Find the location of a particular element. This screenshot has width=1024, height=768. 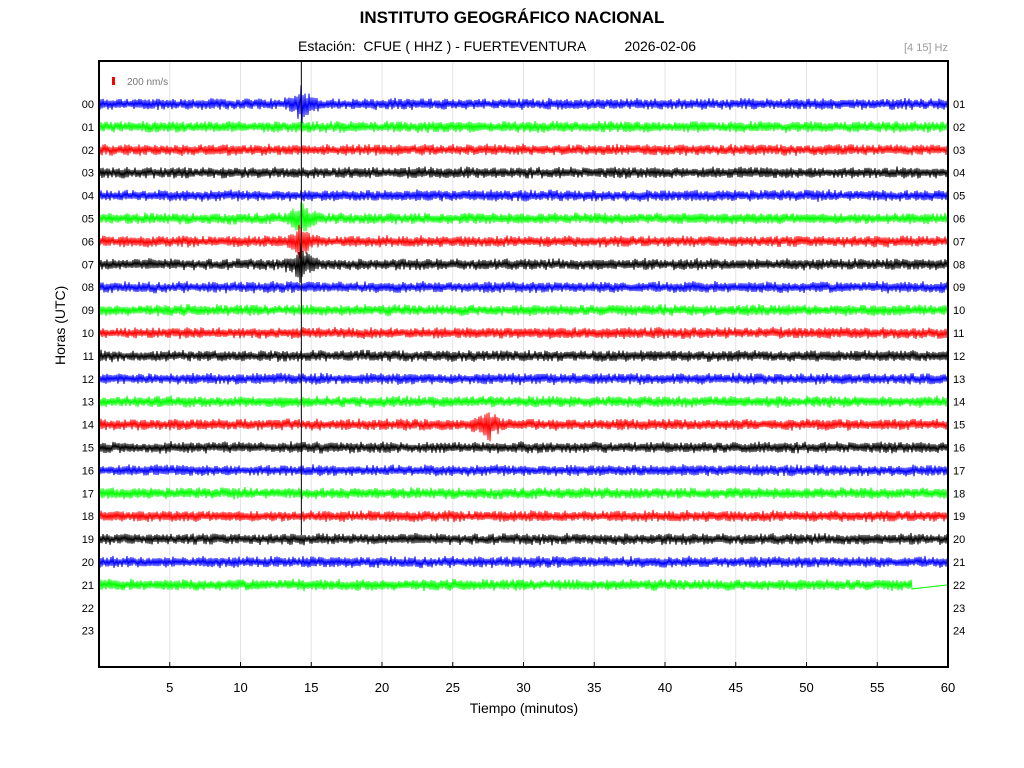

x-tick-label: 25 is located at coordinates (453, 687).